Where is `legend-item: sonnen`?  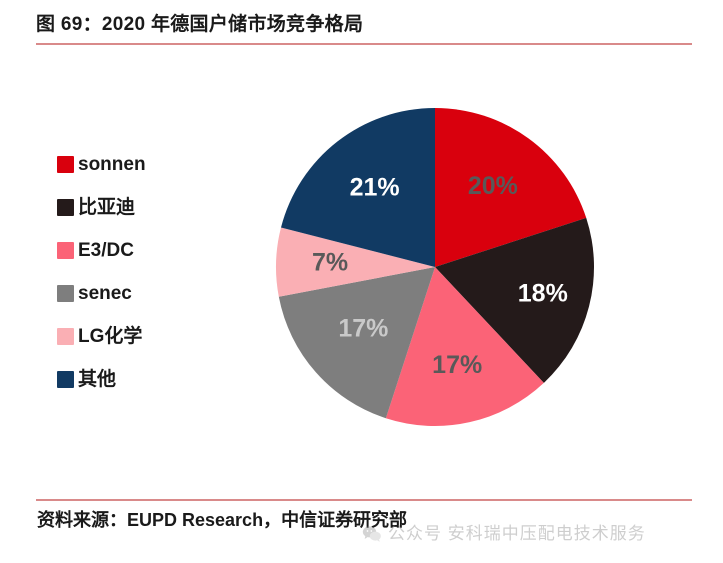 legend-item: sonnen is located at coordinates (147, 164).